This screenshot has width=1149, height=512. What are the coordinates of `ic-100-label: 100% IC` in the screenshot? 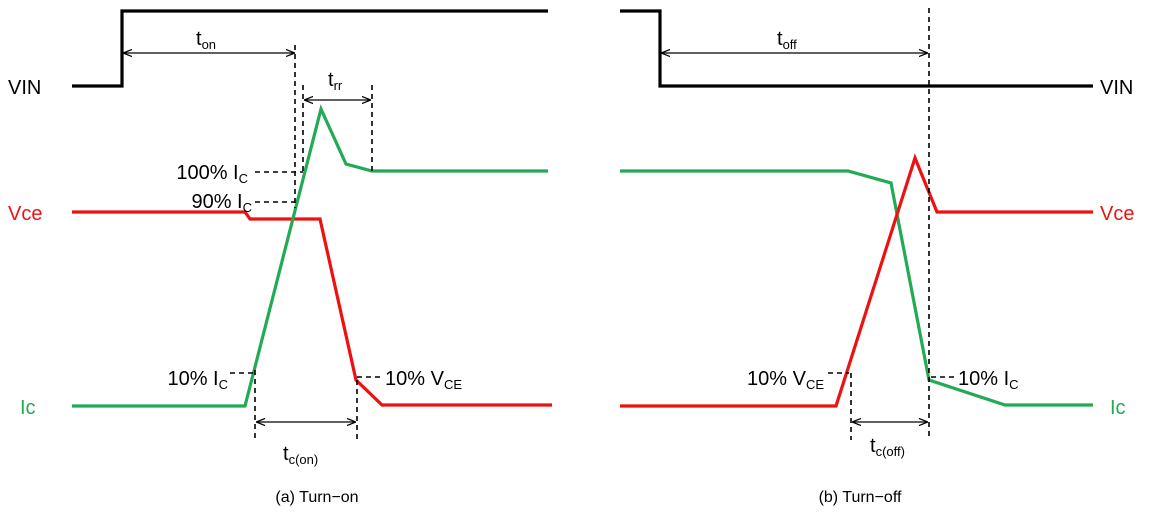 It's located at (212, 174).